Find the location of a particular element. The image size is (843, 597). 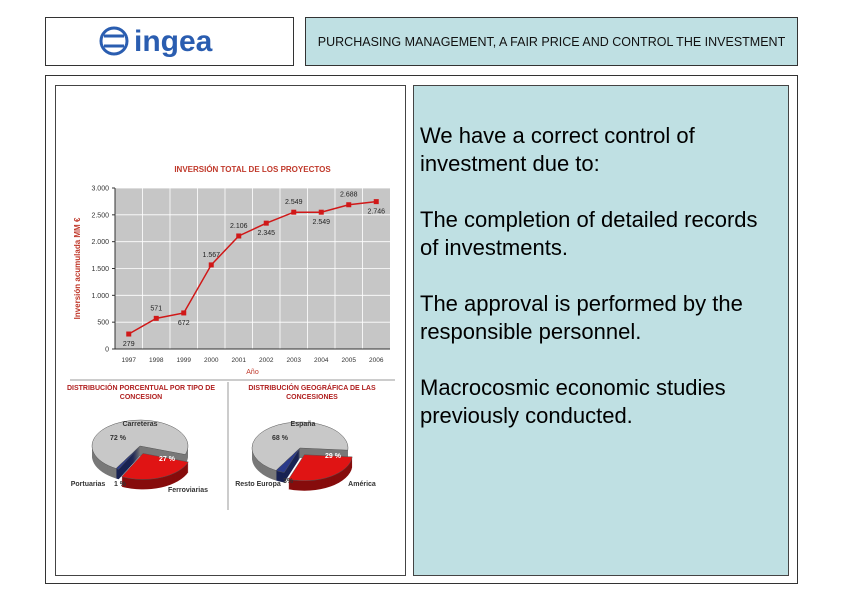

y-tick-label: 500 is located at coordinates (103, 323).